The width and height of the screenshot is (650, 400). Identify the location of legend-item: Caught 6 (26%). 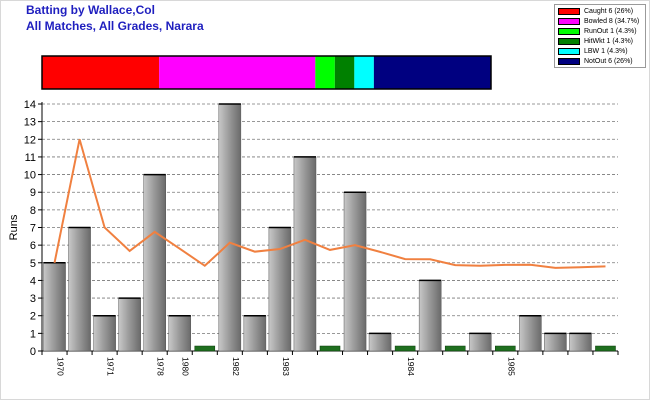
(595, 11).